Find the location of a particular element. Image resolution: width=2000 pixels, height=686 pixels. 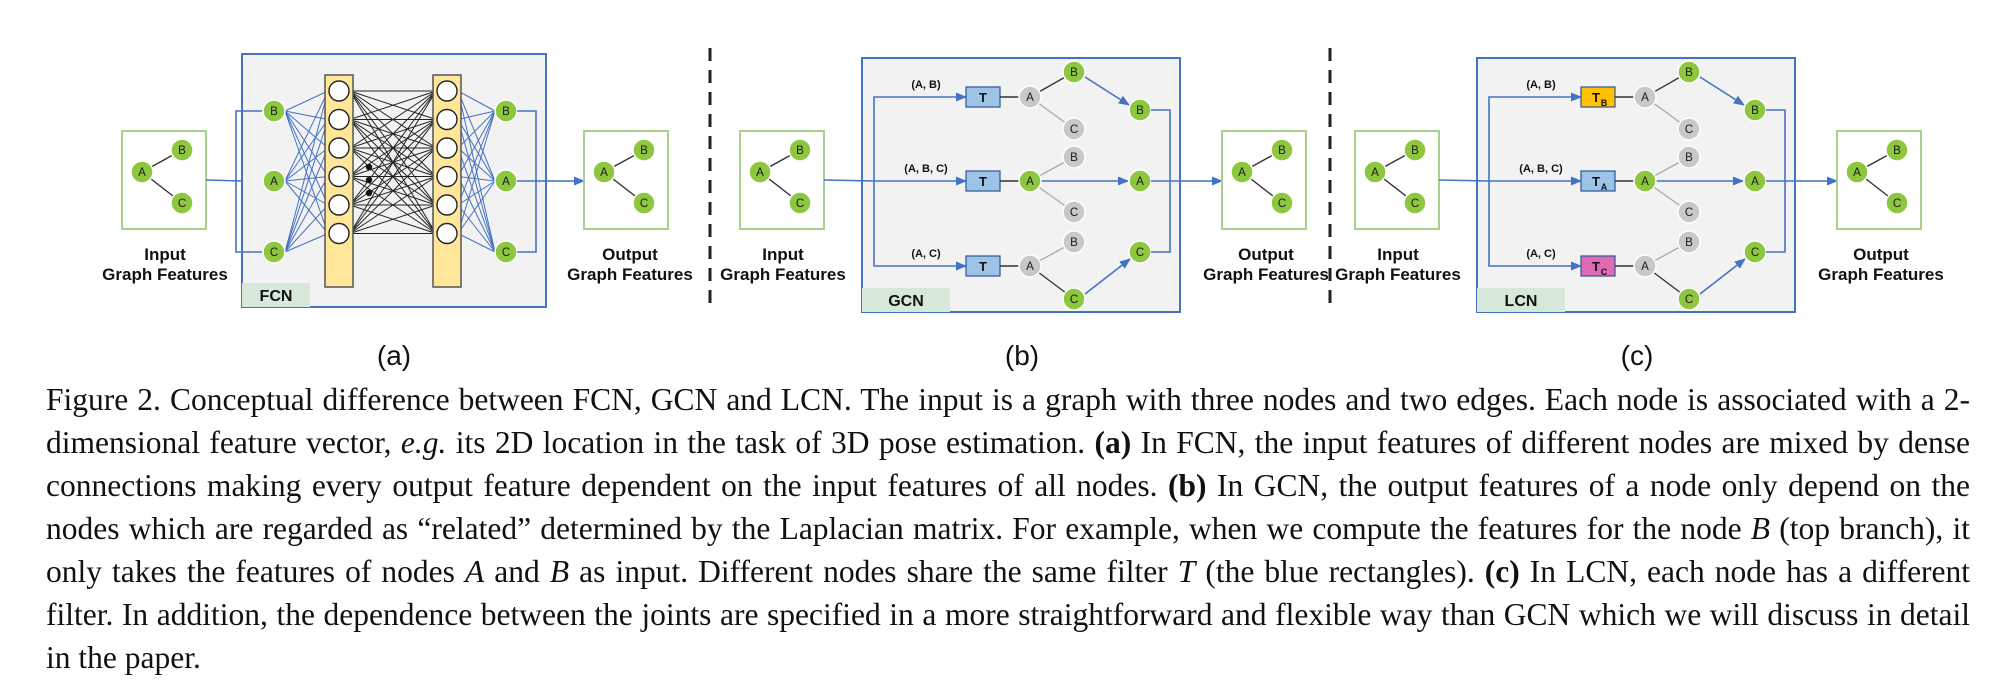

gcn-input-graph-node-b-label: B is located at coordinates (800, 151).